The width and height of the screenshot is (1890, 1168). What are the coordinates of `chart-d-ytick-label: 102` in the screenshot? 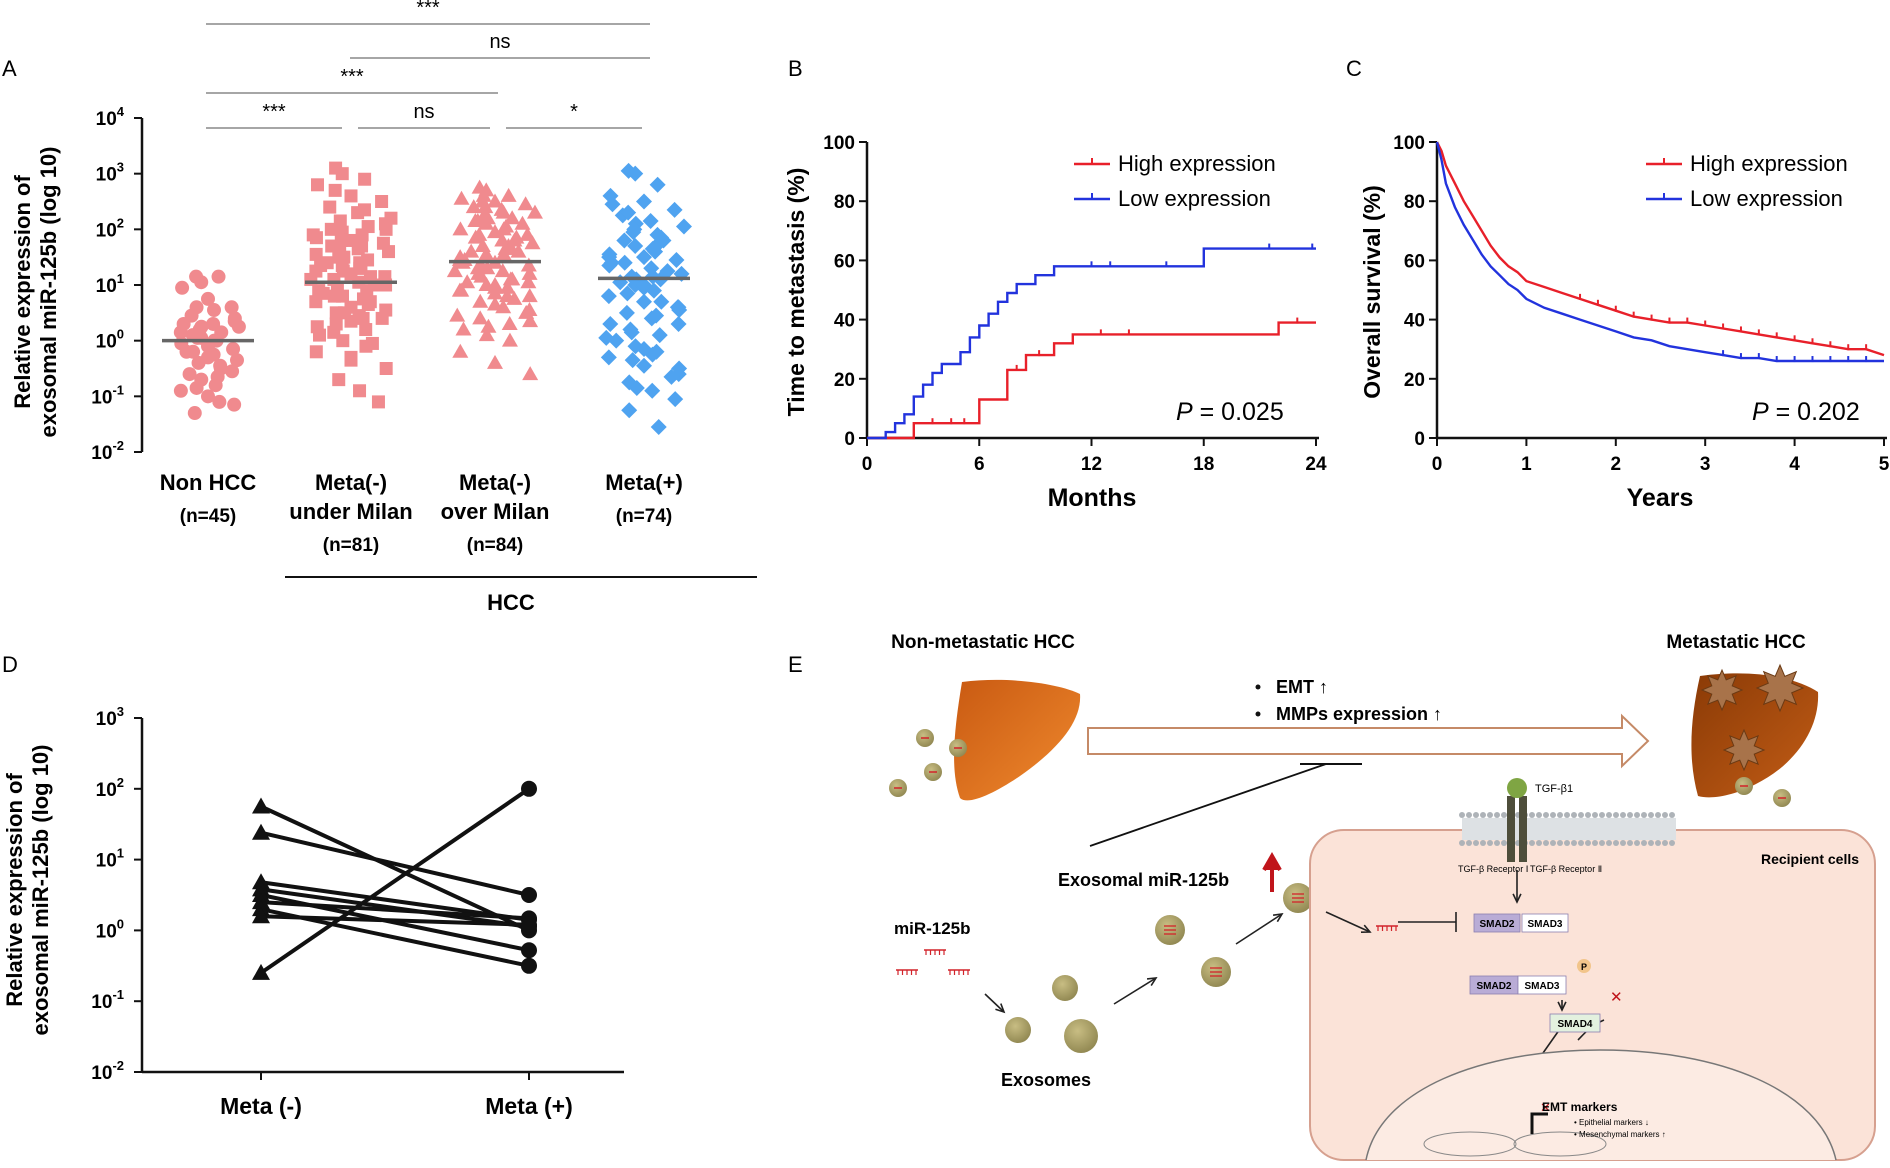 It's located at (110, 788).